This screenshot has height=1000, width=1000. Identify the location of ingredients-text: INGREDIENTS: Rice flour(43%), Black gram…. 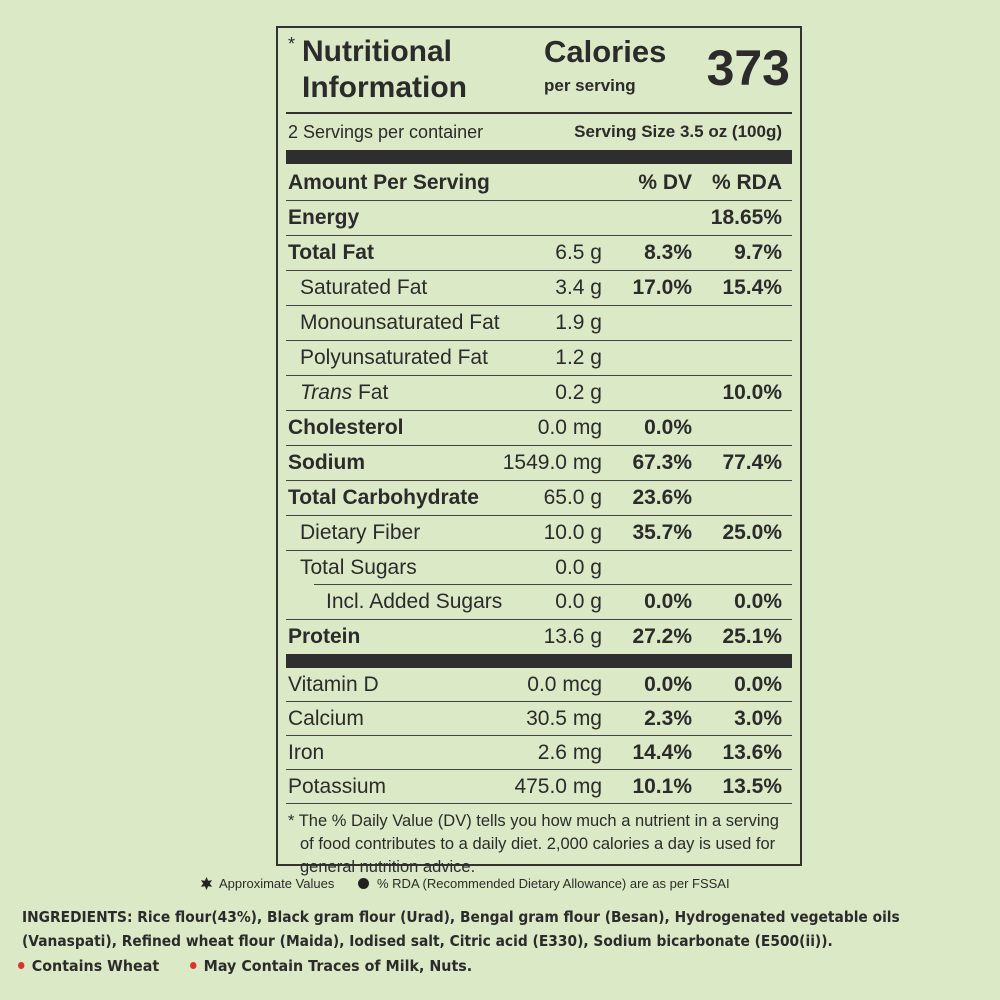
(461, 929).